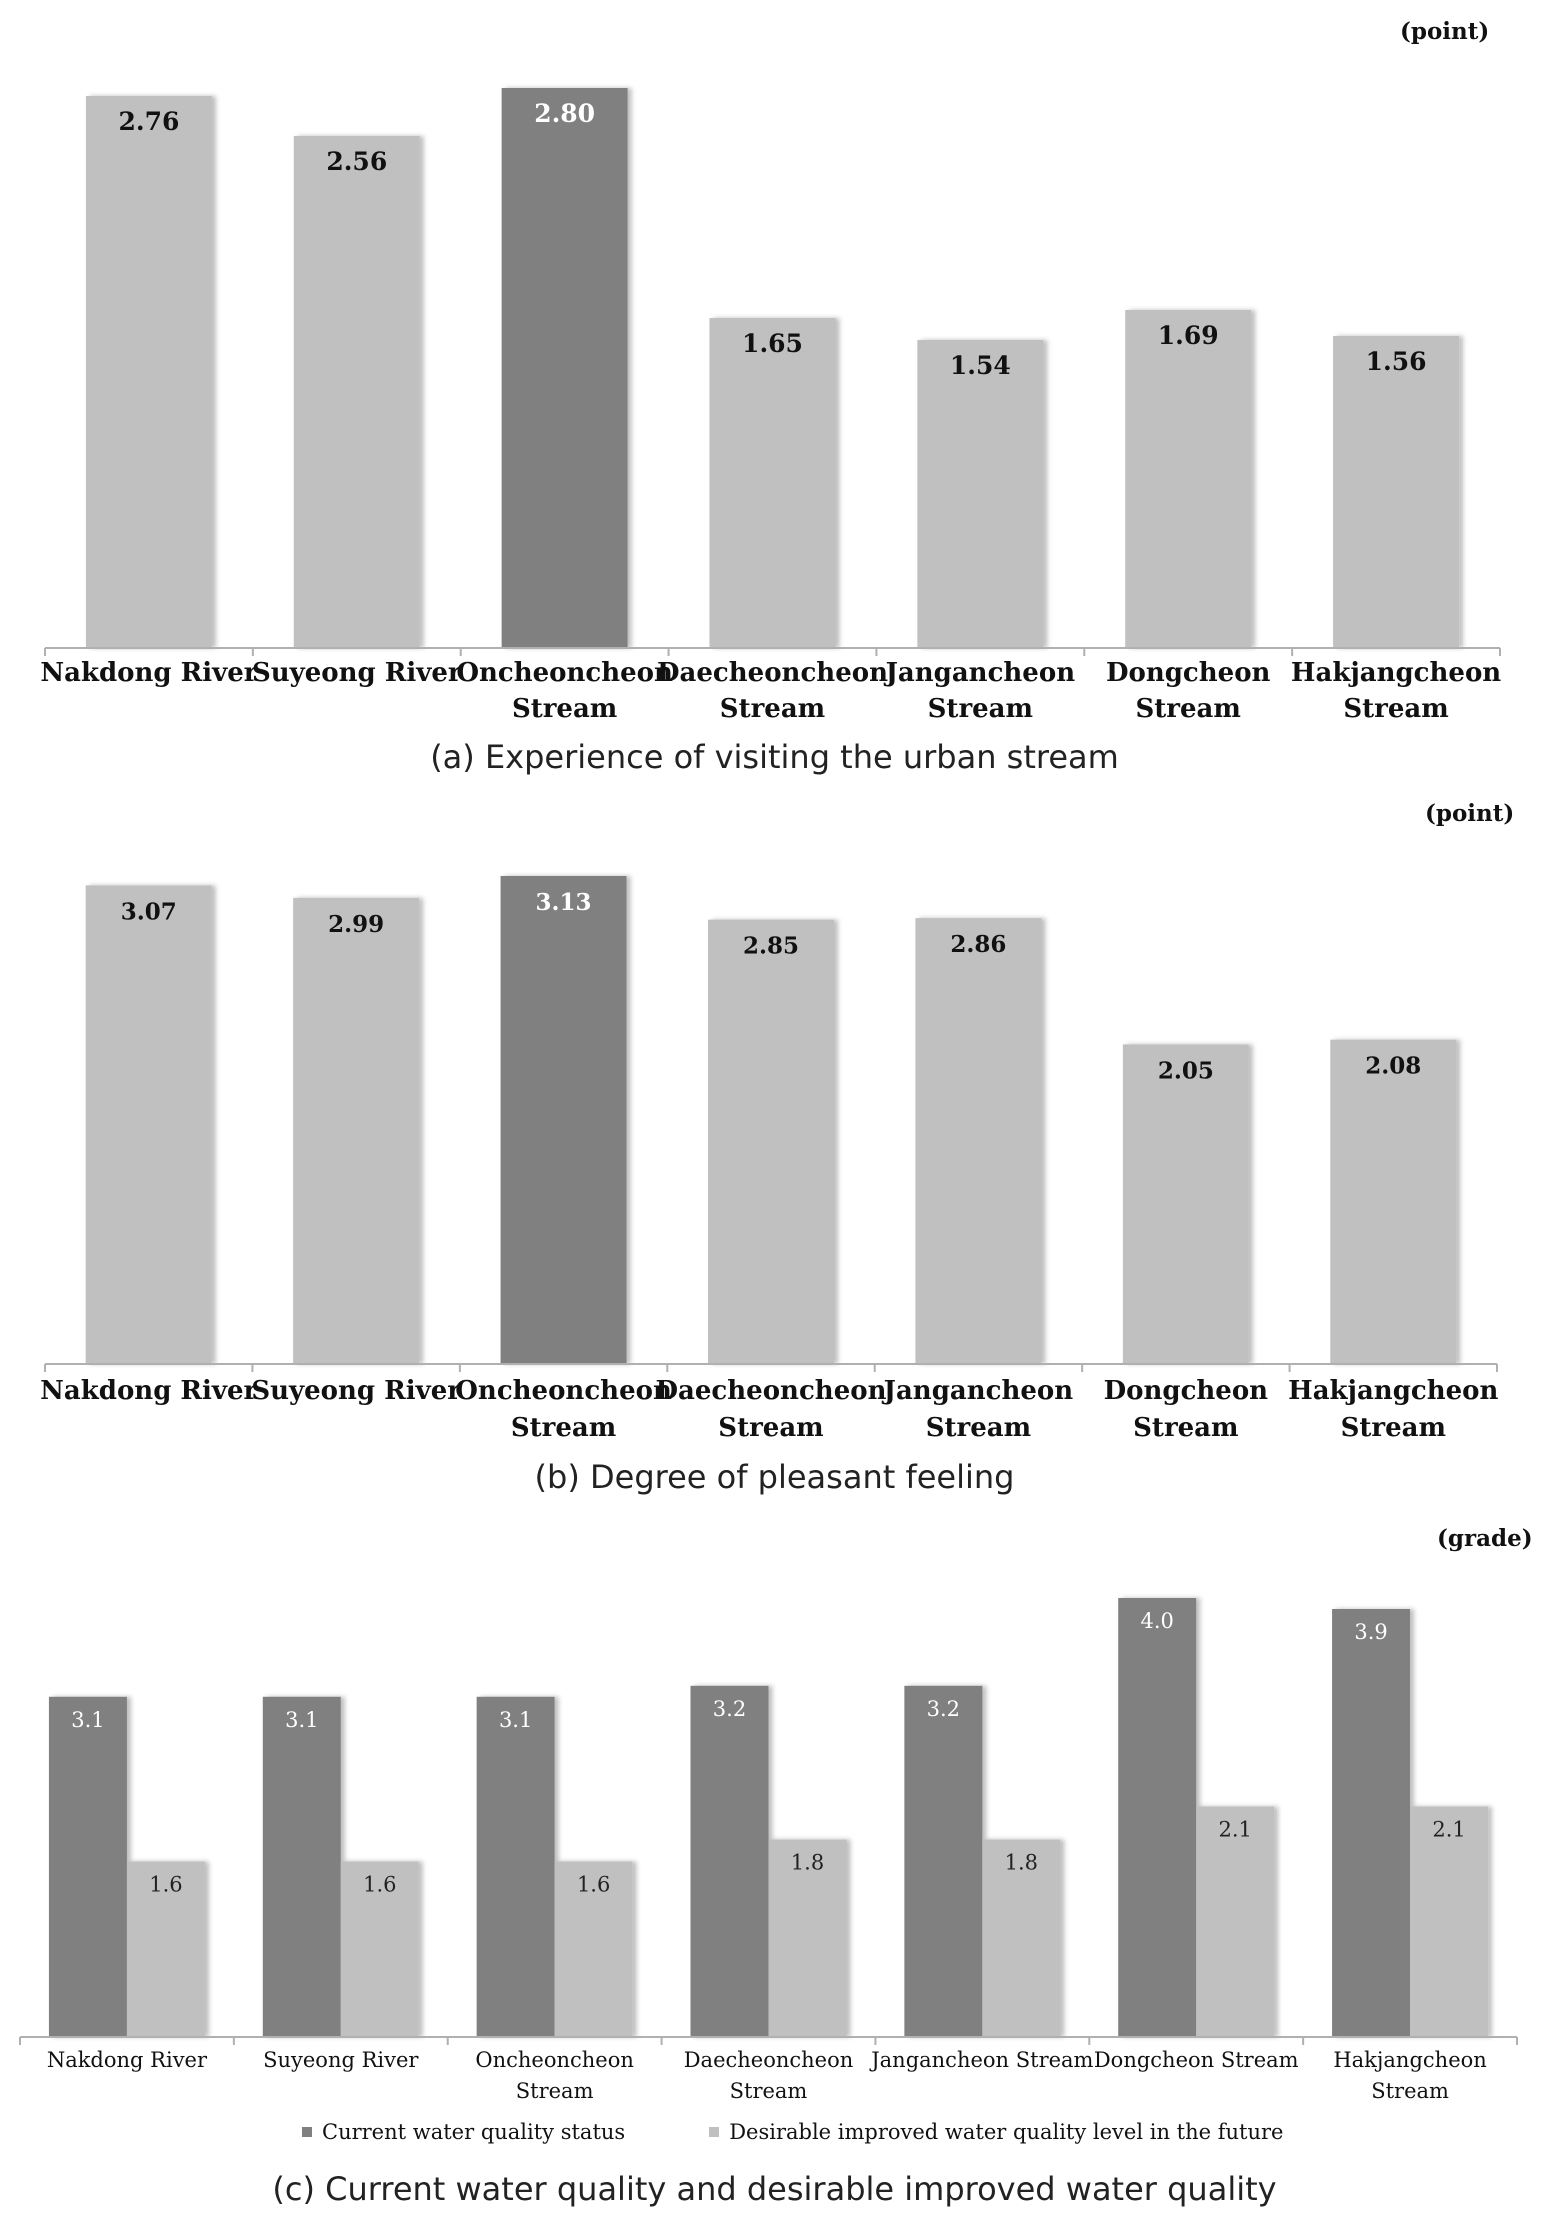  What do you see at coordinates (1186, 1070) in the screenshot?
I see `data-label: 2.05` at bounding box center [1186, 1070].